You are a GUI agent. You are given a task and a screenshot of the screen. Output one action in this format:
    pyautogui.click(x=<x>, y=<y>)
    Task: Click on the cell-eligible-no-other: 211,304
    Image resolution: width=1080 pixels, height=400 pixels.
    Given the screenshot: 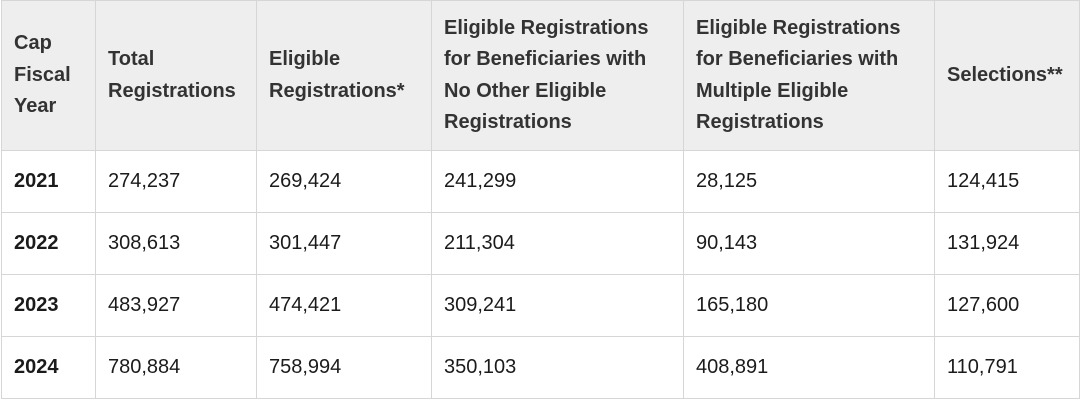 What is the action you would take?
    pyautogui.click(x=557, y=243)
    